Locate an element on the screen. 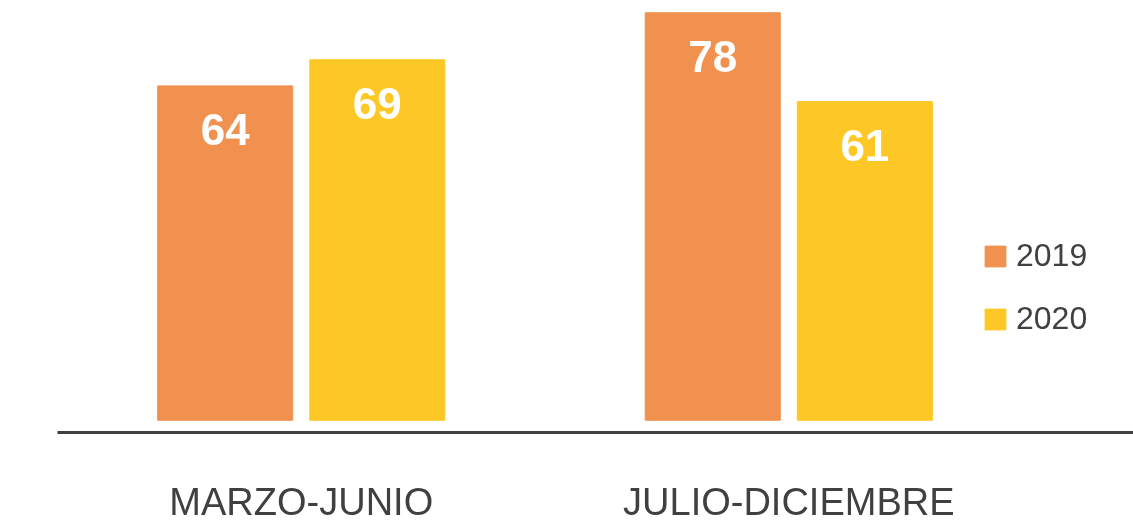  data-label: 64 is located at coordinates (225, 129).